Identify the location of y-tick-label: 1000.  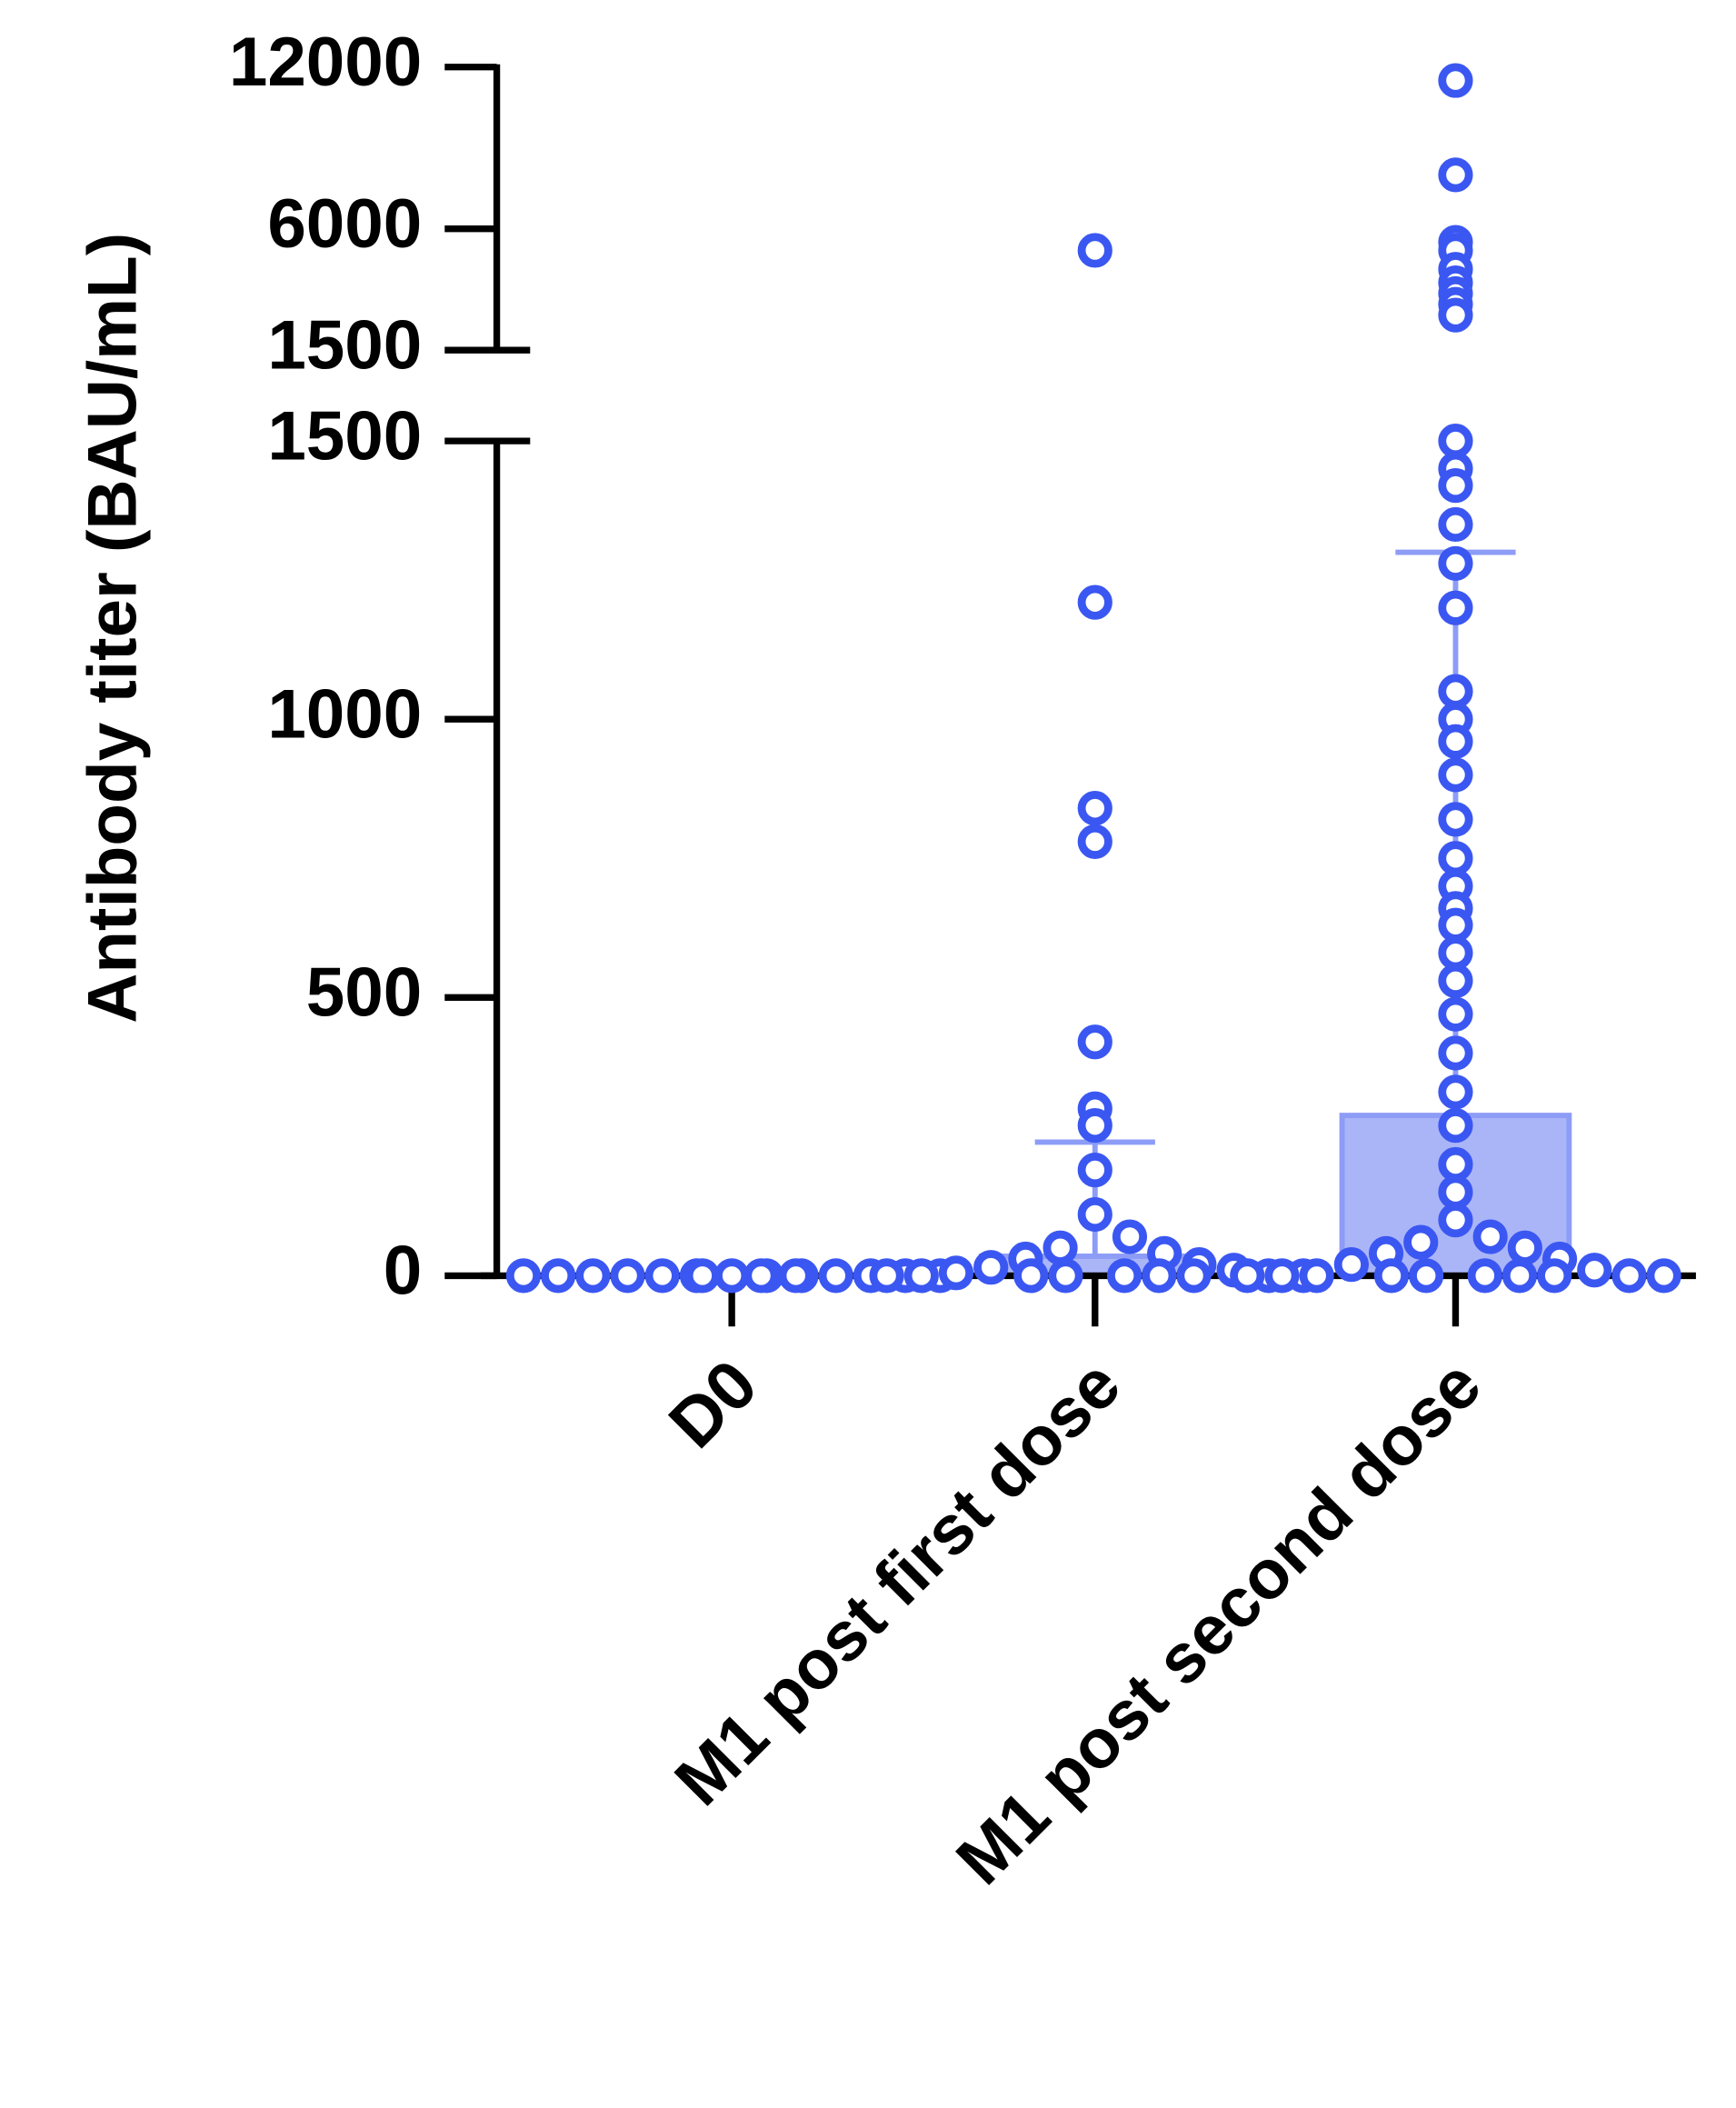
(345, 714).